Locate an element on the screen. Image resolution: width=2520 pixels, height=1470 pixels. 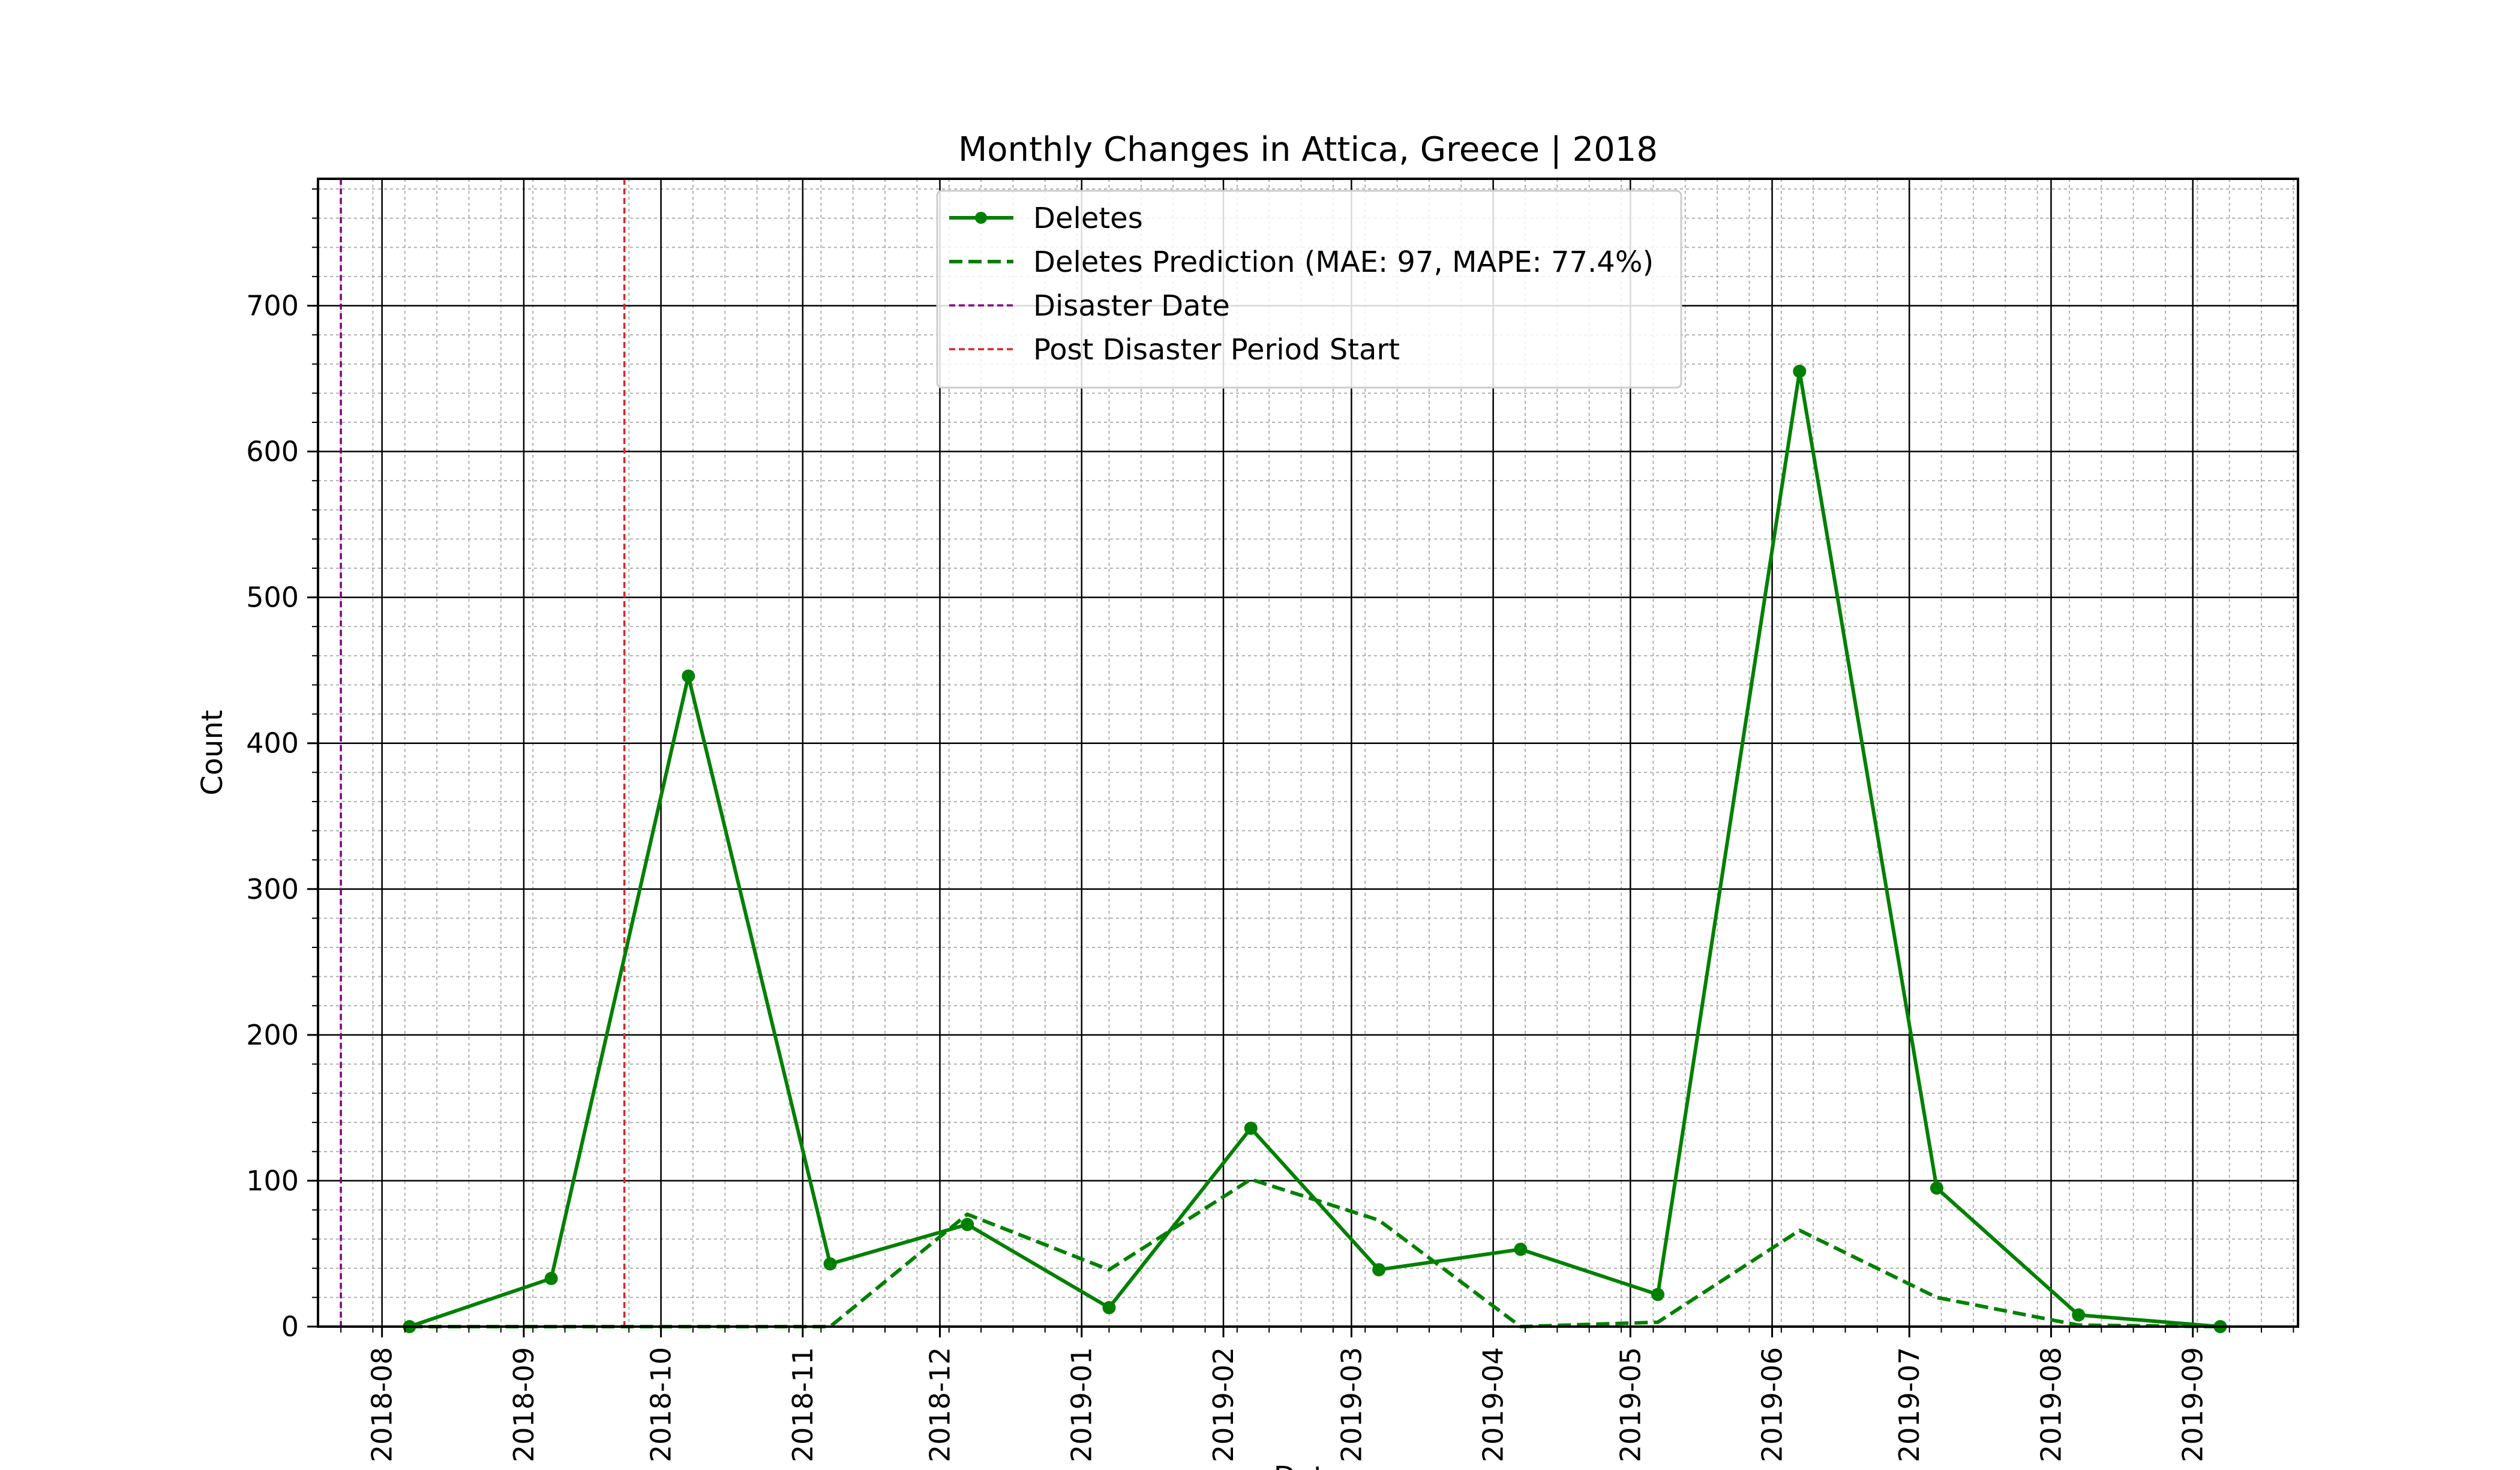
x-tick-label: 2018-12 is located at coordinates (939, 1404).